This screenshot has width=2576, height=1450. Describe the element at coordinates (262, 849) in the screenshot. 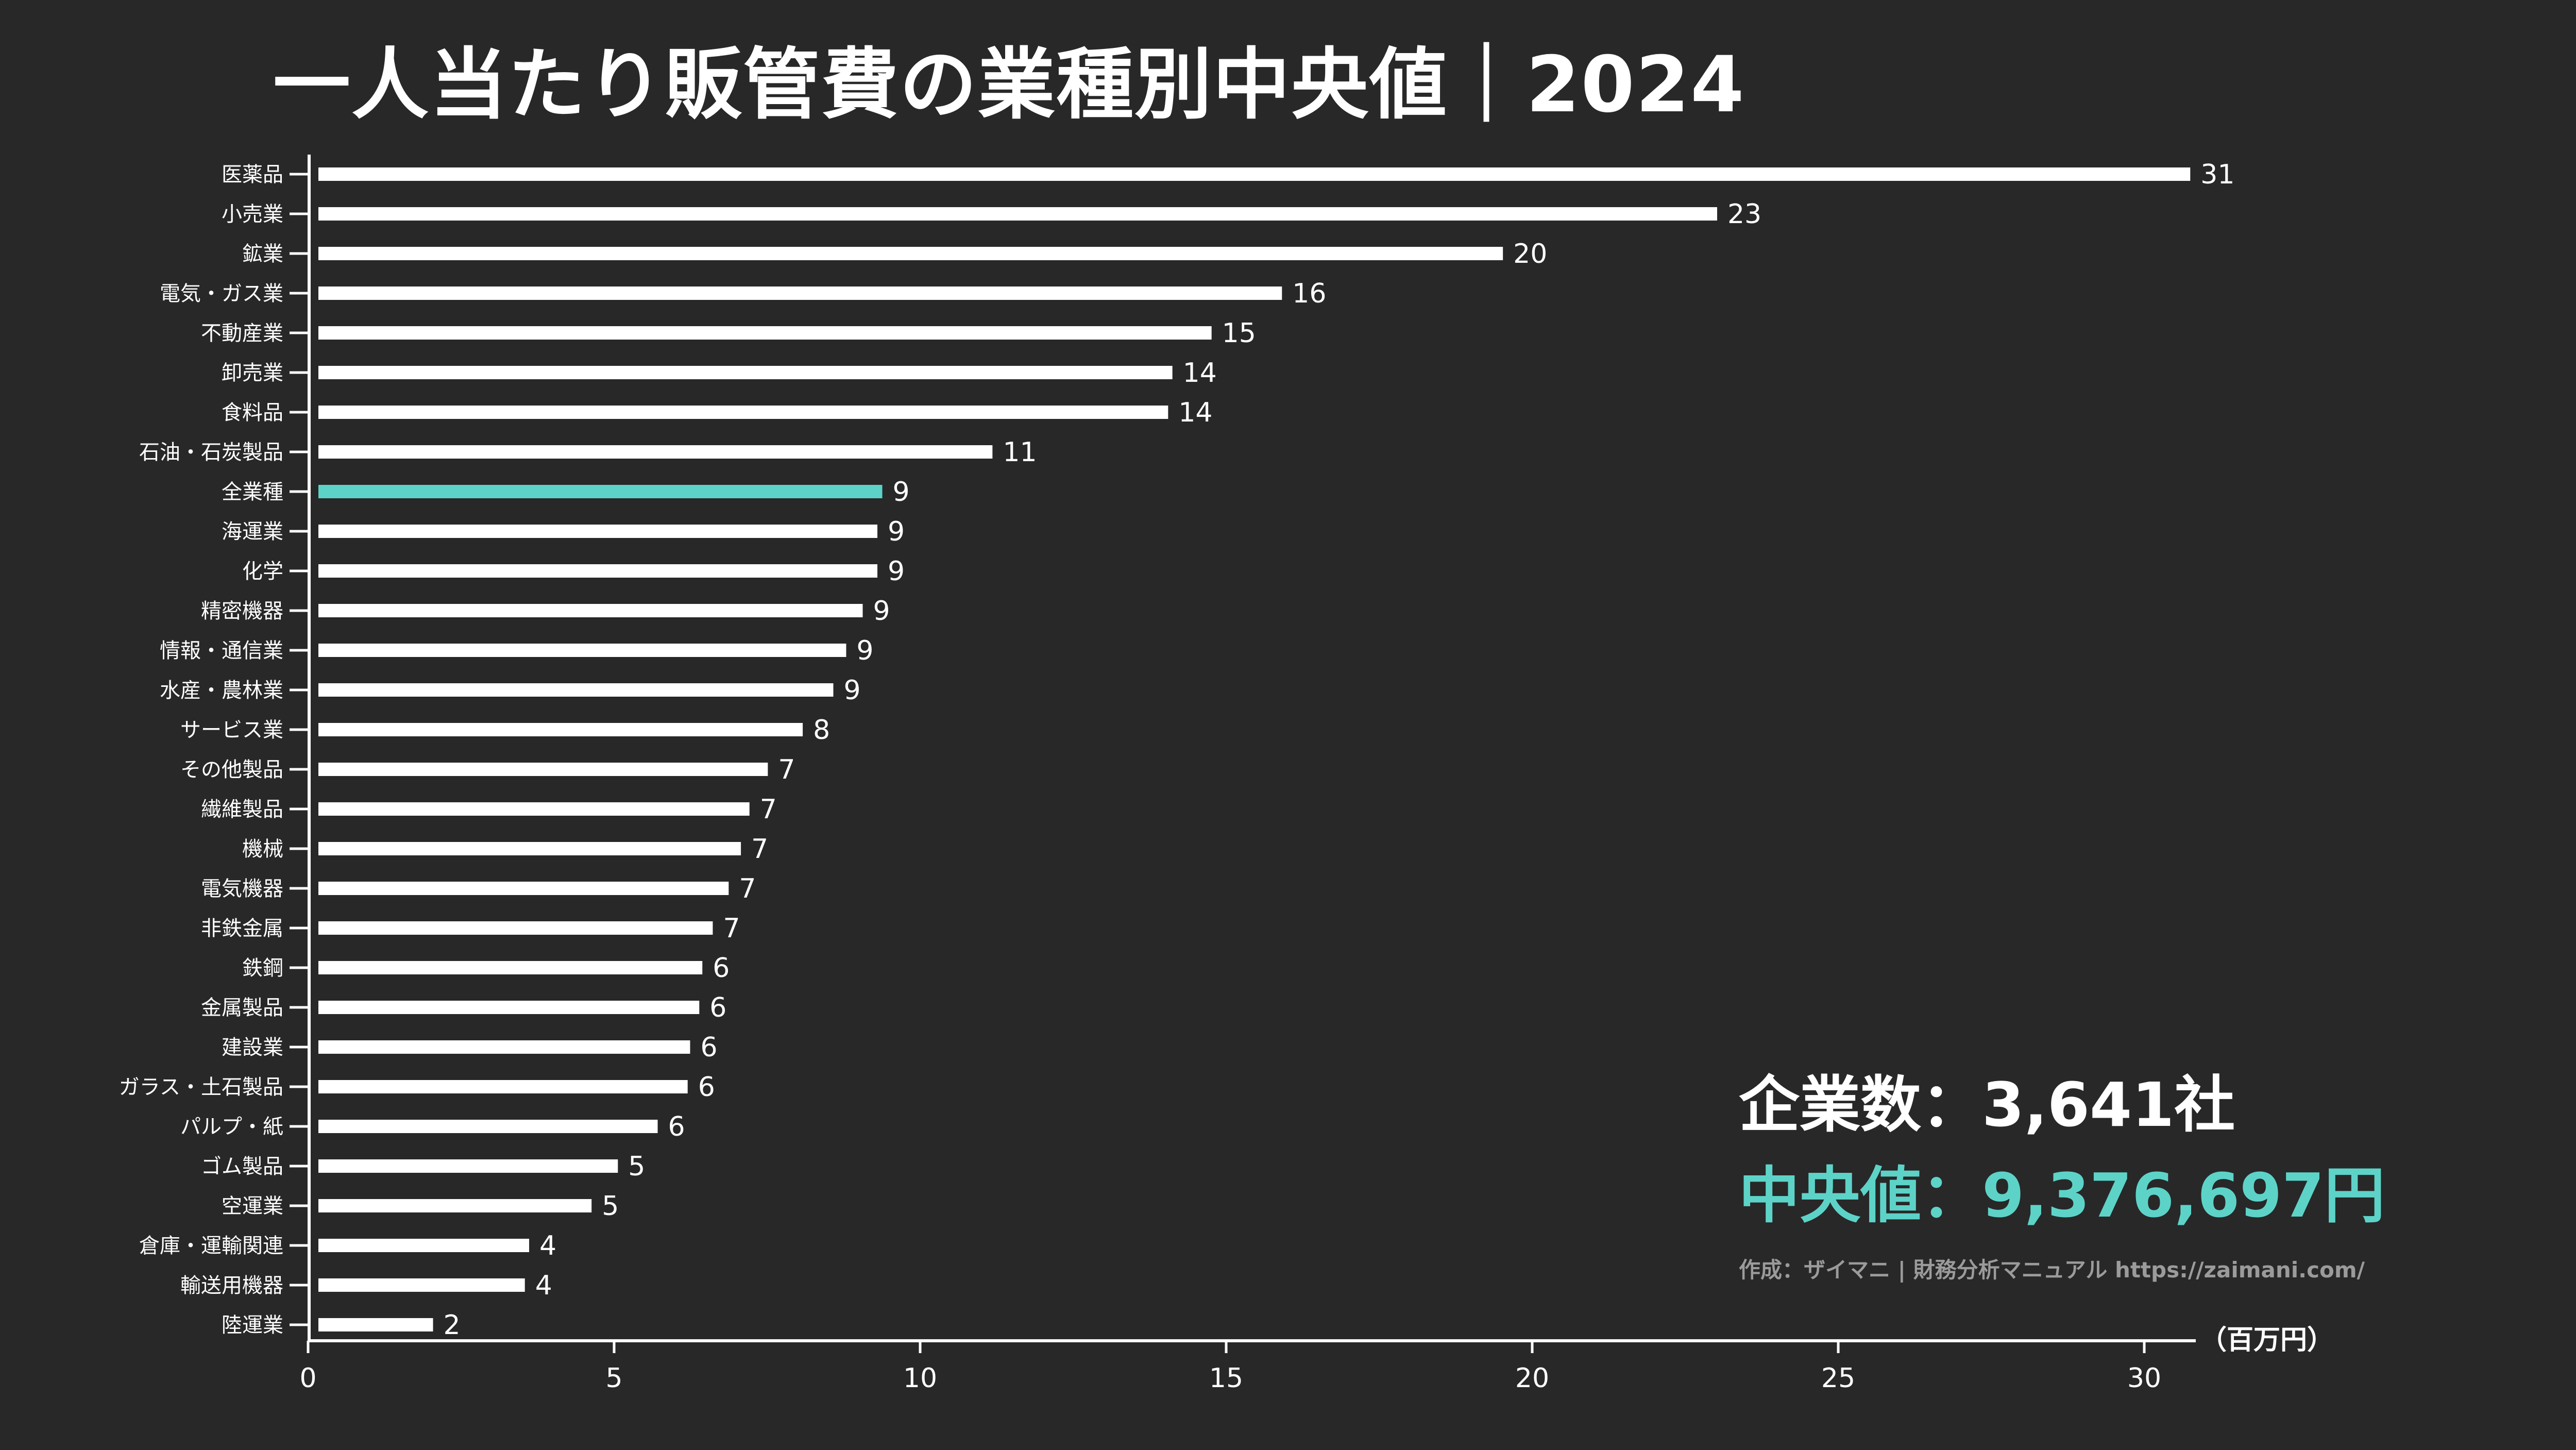

I see `category-label: 機械` at that location.